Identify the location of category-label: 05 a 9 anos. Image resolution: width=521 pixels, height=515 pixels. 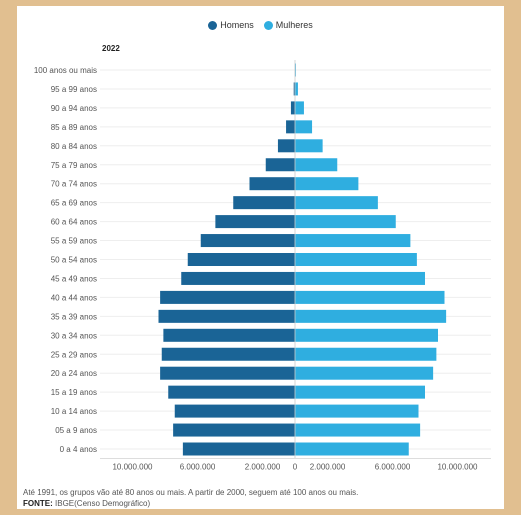
(76, 430).